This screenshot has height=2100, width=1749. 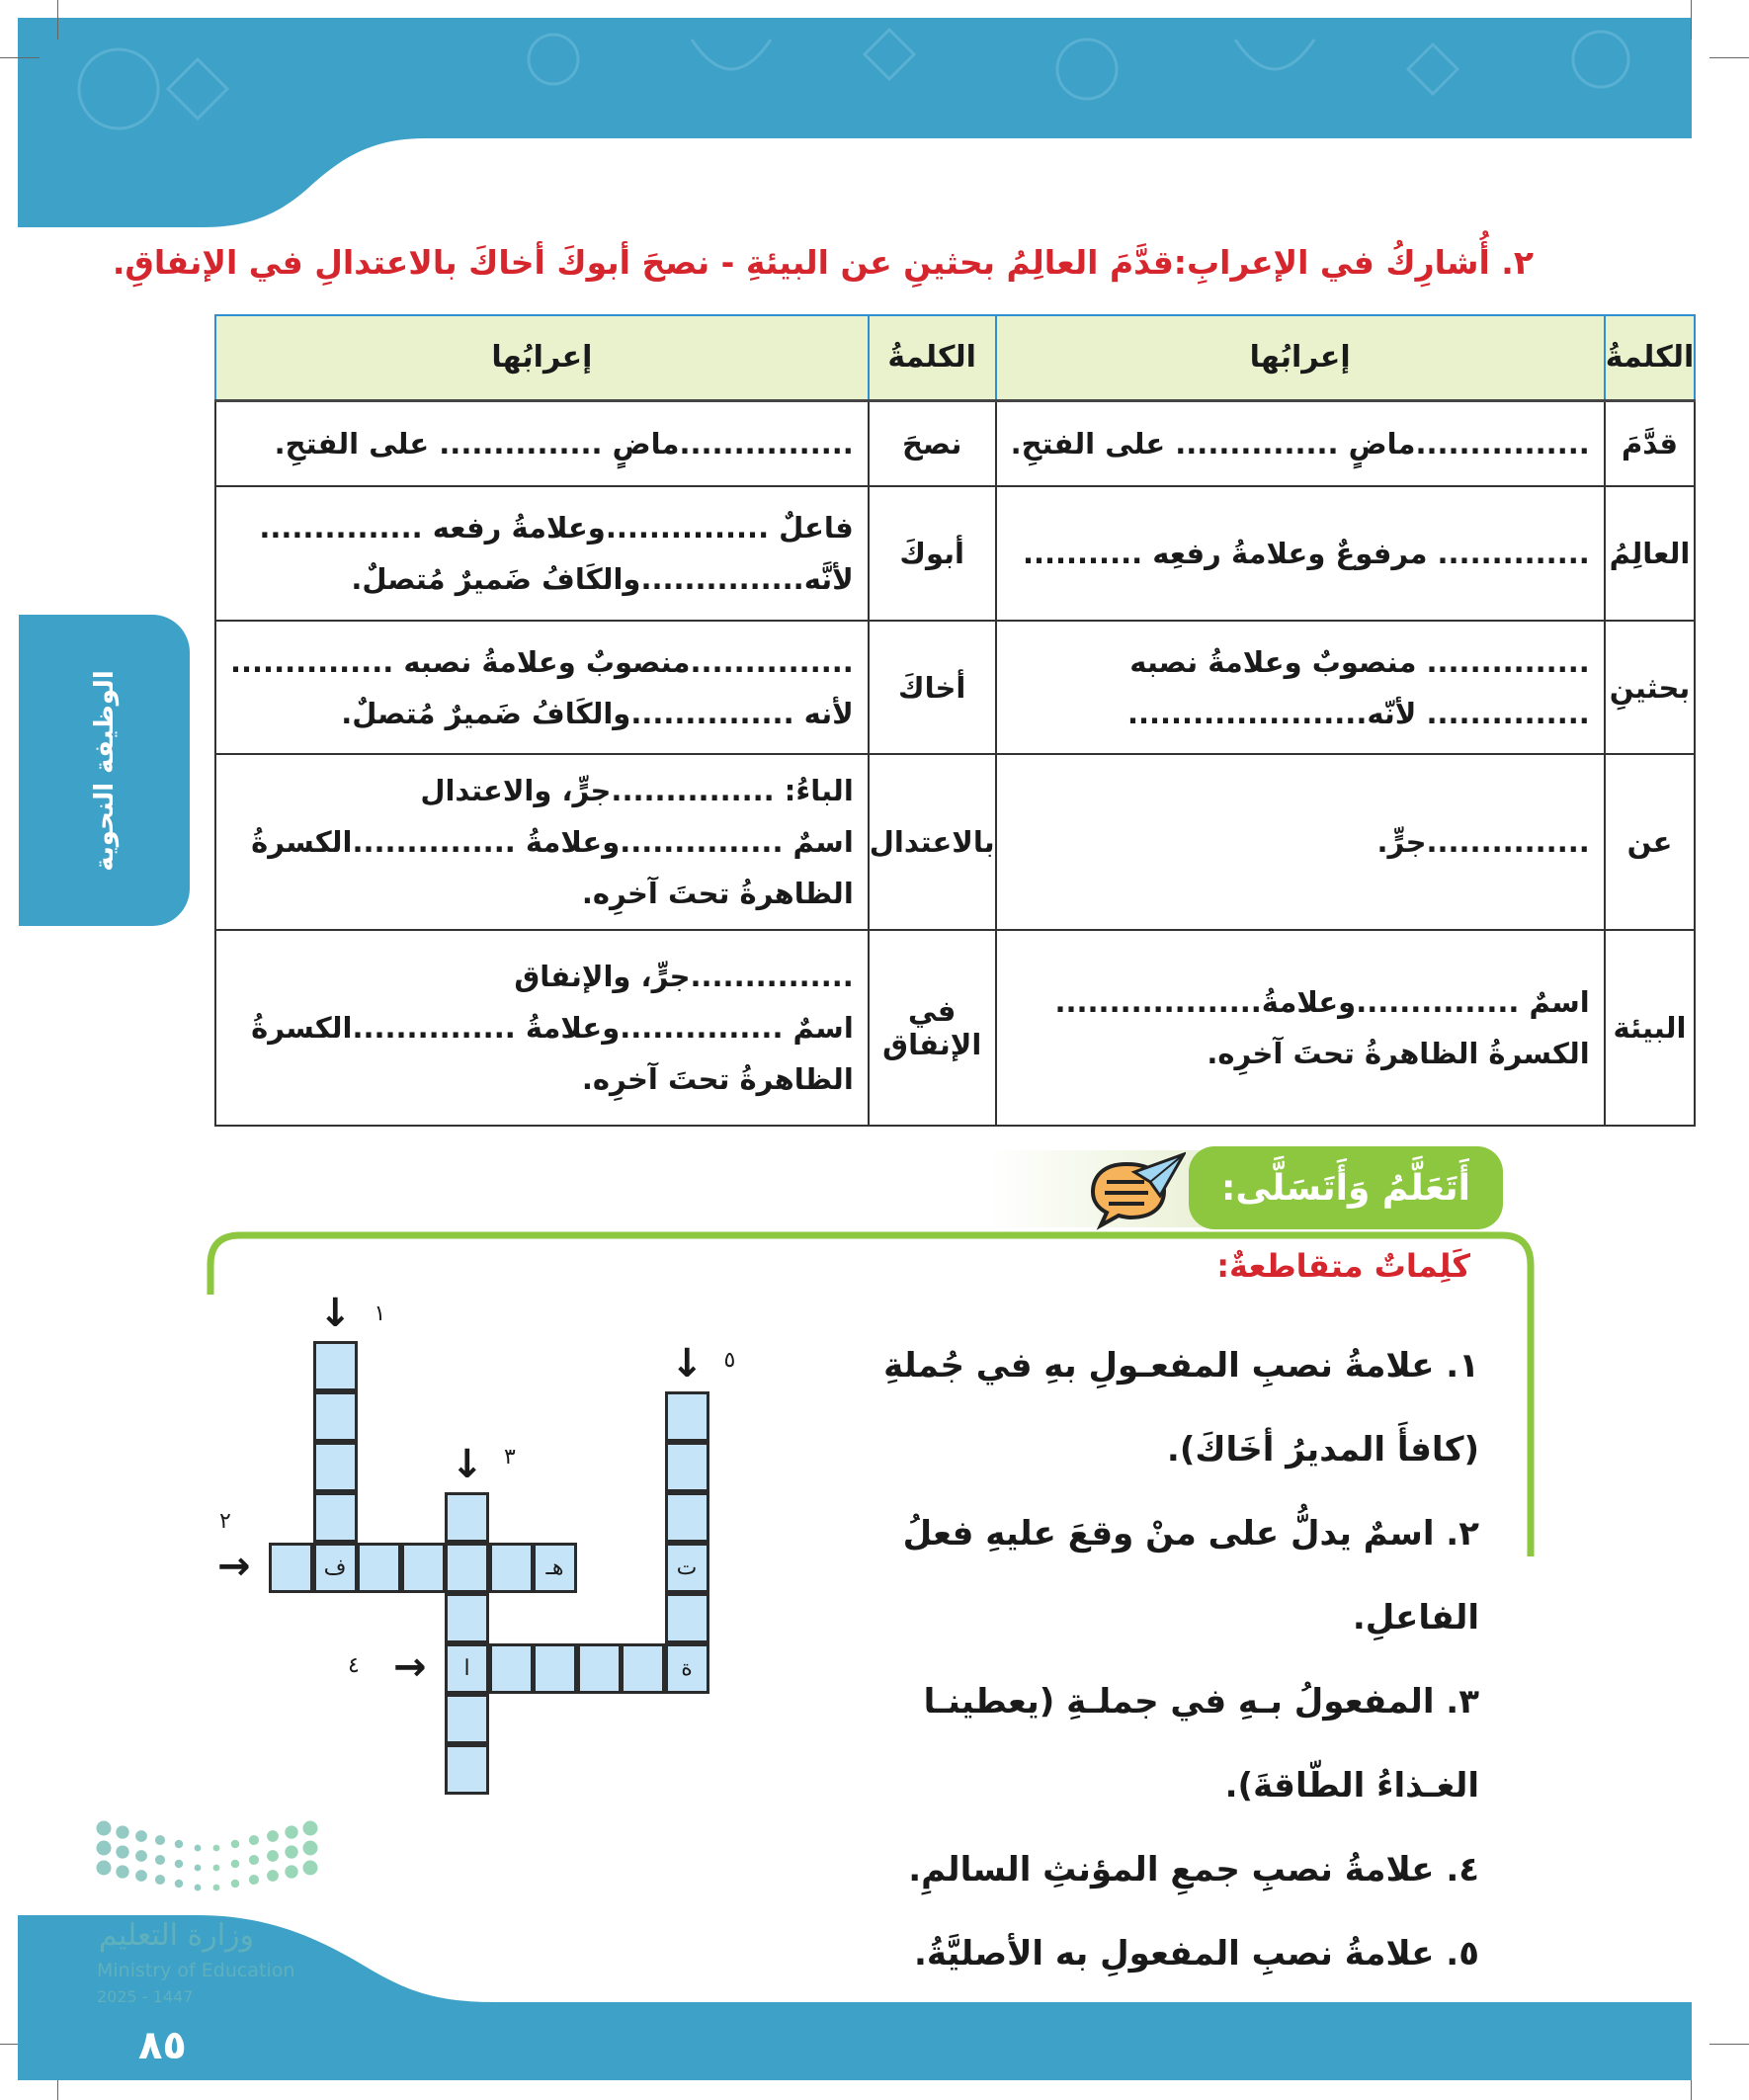 I want to click on crossword-frame, so click(x=871, y=1393).